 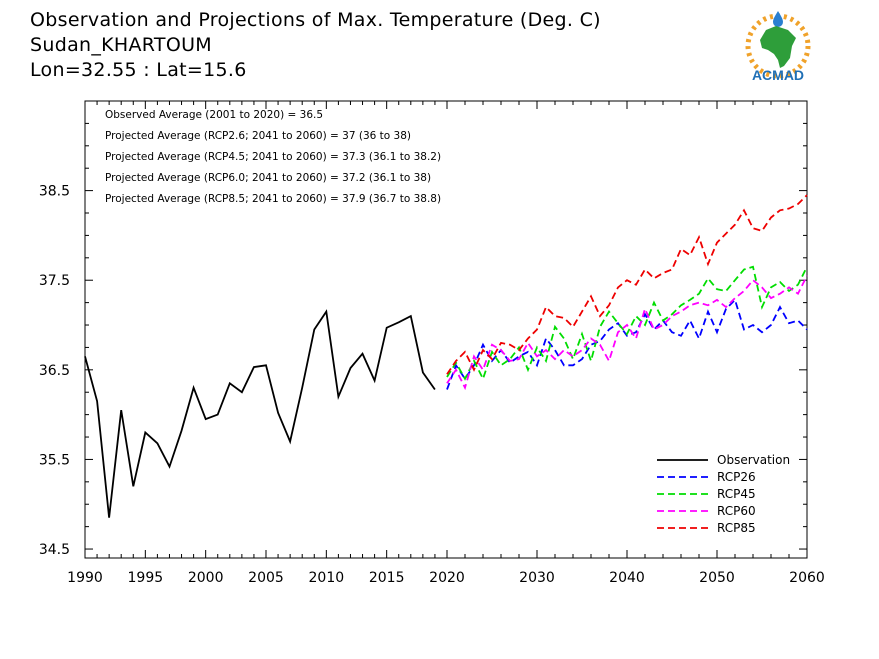 What do you see at coordinates (85, 578) in the screenshot?
I see `x-tick-label: 1990` at bounding box center [85, 578].